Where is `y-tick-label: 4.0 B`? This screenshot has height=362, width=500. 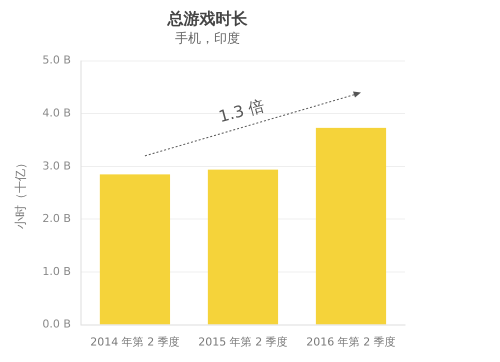
y-tick-label: 4.0 B is located at coordinates (56, 113).